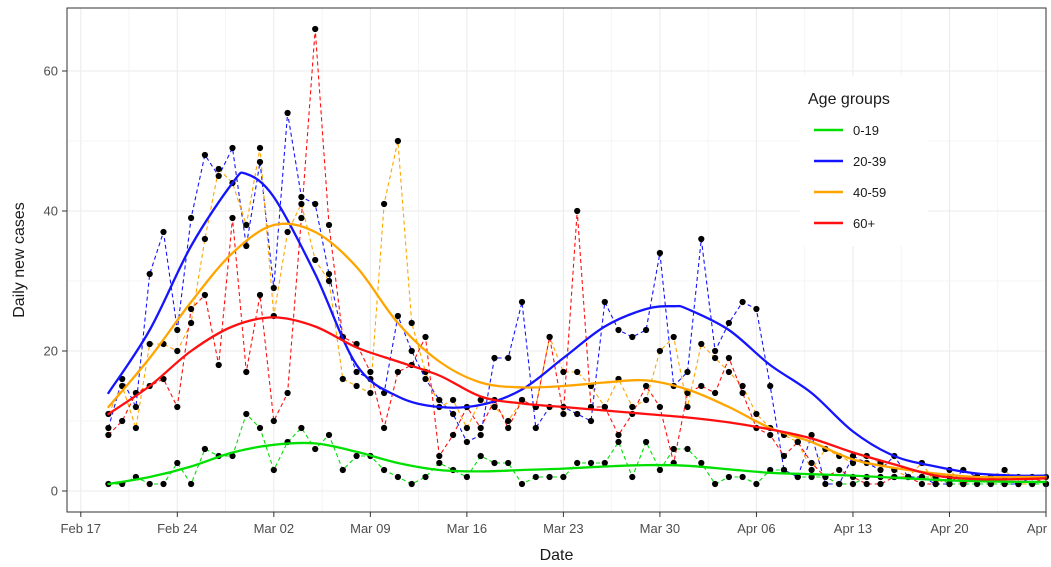 The width and height of the screenshot is (1051, 567). What do you see at coordinates (864, 223) in the screenshot?
I see `legend-label-60+: 60+` at bounding box center [864, 223].